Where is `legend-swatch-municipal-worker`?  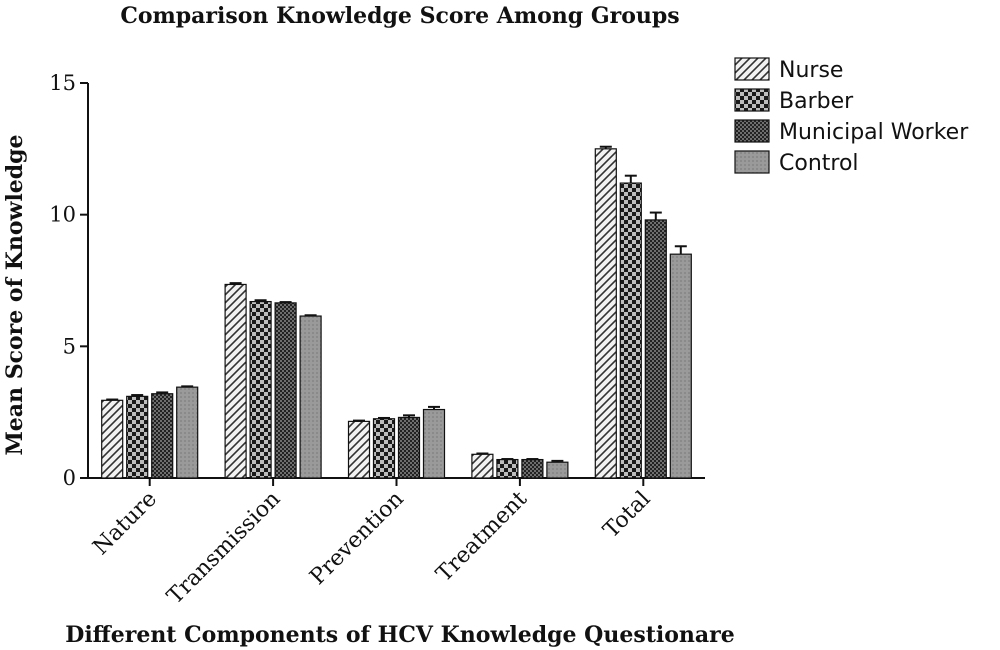 legend-swatch-municipal-worker is located at coordinates (752, 131).